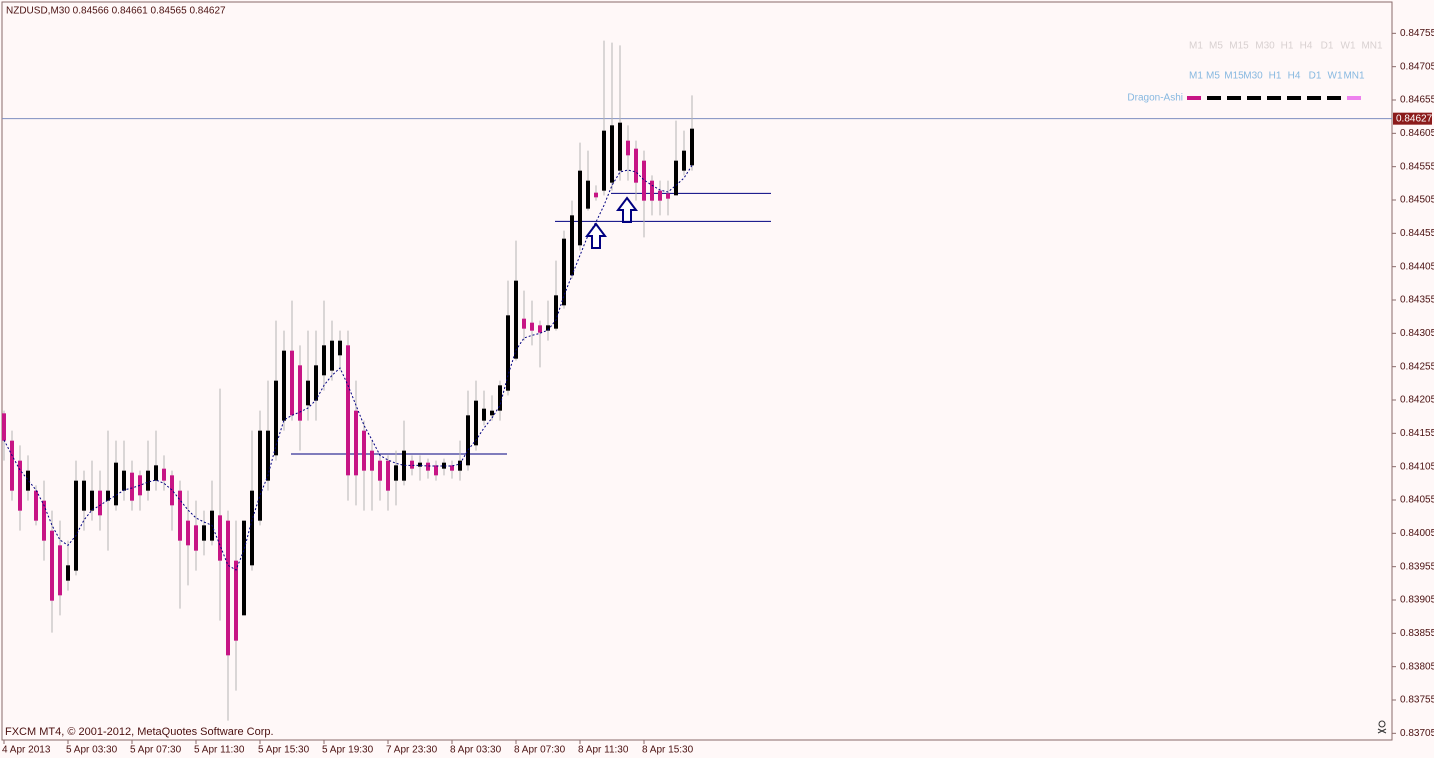  What do you see at coordinates (1306, 46) in the screenshot?
I see `timeframe-label: H4` at bounding box center [1306, 46].